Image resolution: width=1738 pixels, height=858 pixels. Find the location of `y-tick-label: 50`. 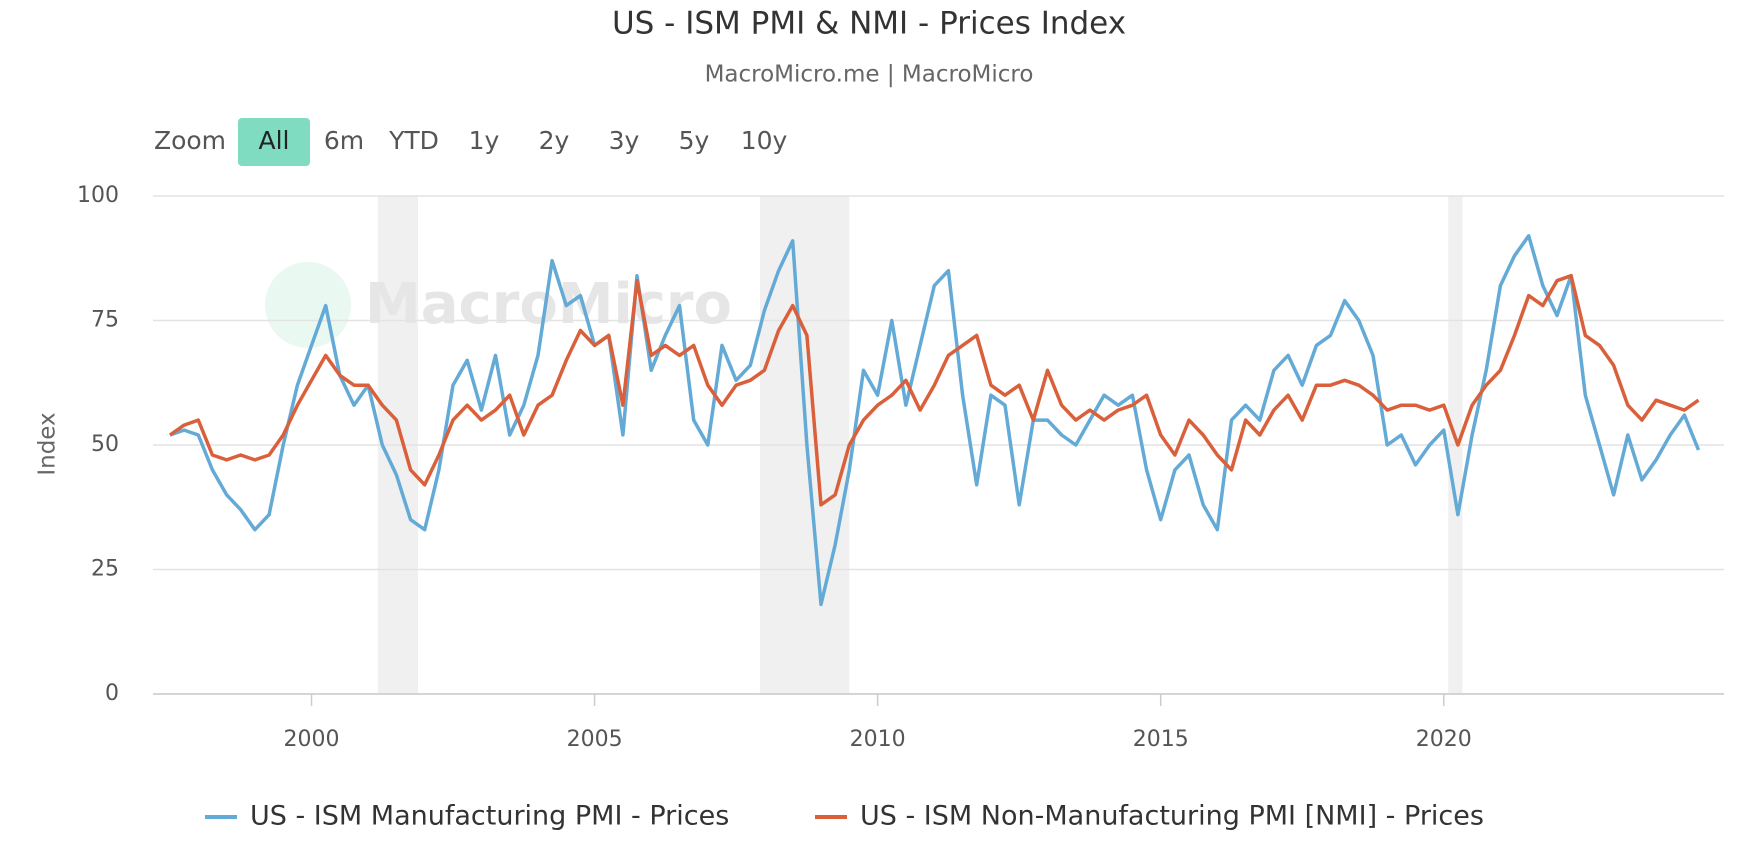

y-tick-label: 50 is located at coordinates (105, 444).